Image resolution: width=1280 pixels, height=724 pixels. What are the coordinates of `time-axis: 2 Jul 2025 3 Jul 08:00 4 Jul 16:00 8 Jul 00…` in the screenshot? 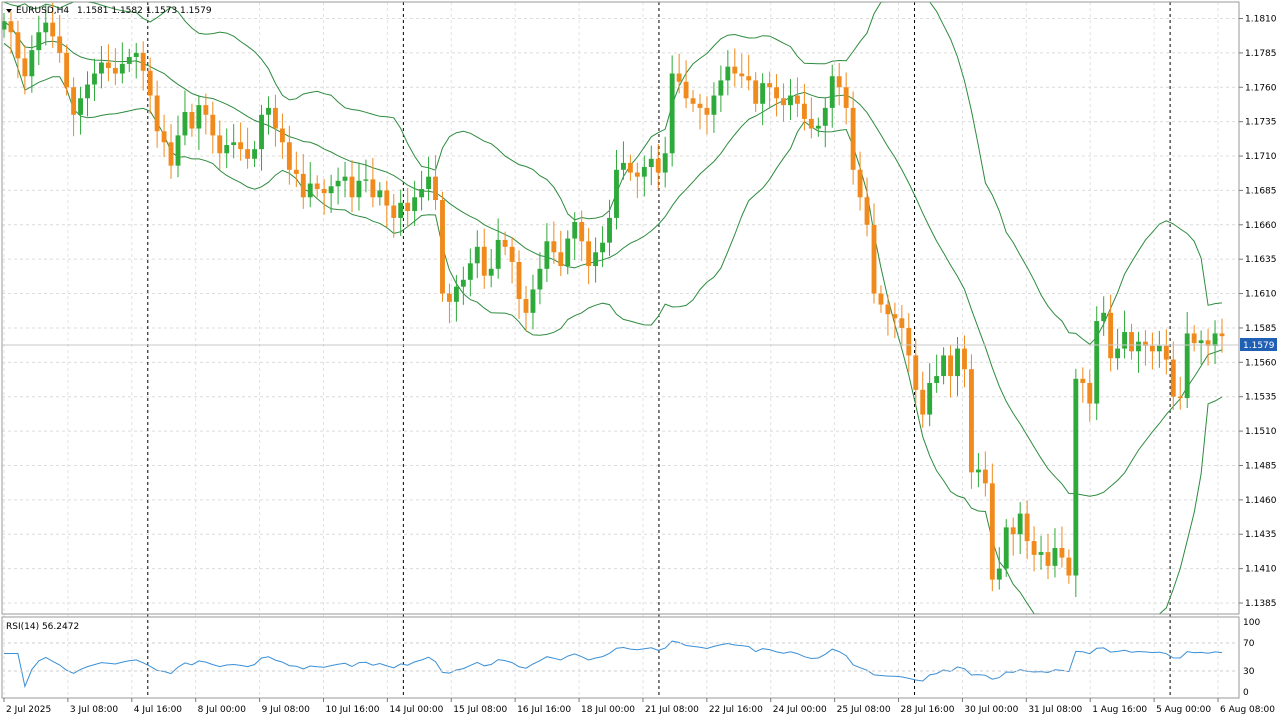 It's located at (639, 706).